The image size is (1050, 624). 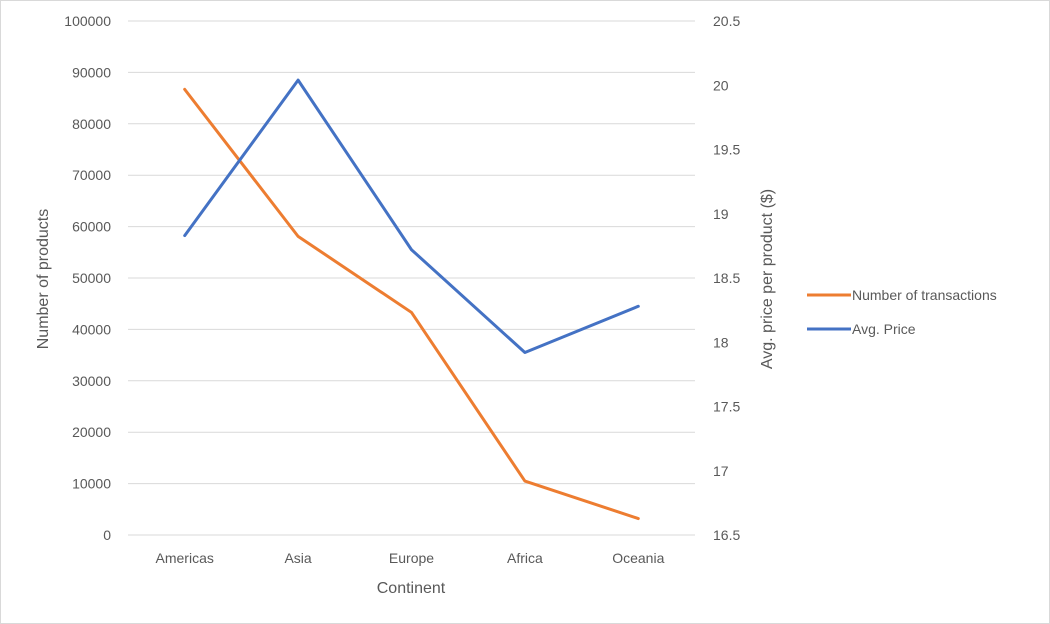 What do you see at coordinates (726, 535) in the screenshot?
I see `y2-tick-label: 16.5` at bounding box center [726, 535].